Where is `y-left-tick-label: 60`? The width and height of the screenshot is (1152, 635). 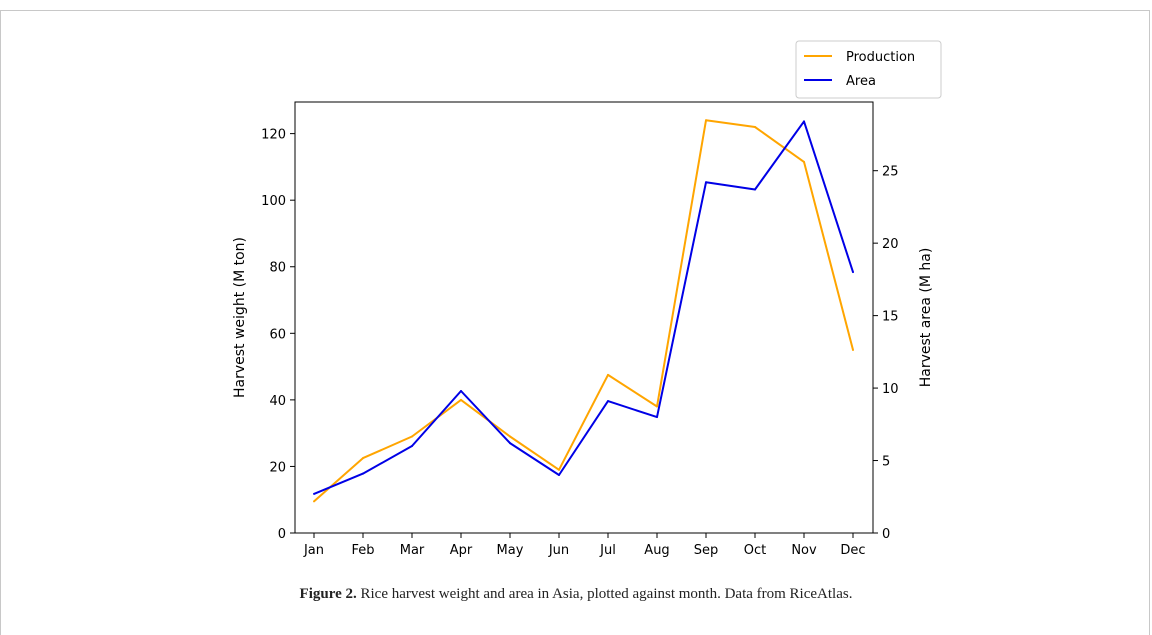
y-left-tick-label: 60 is located at coordinates (277, 334).